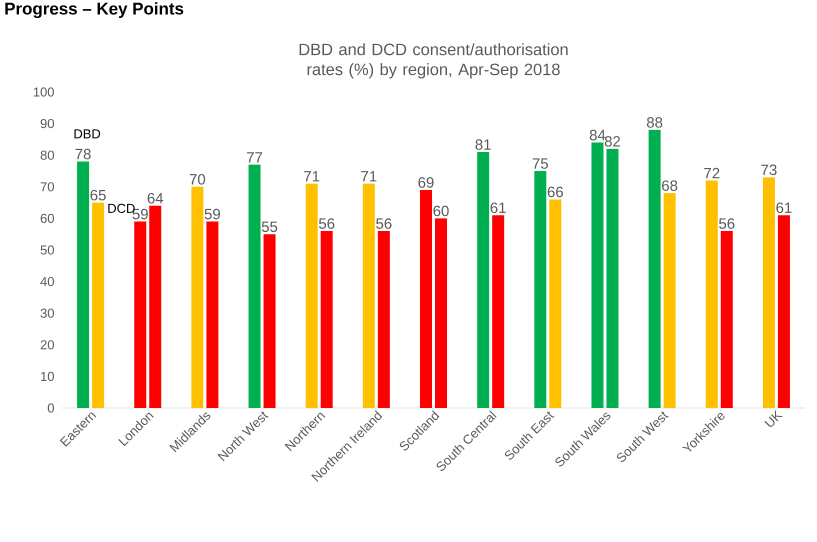  Describe the element at coordinates (47, 187) in the screenshot. I see `y-tick-label: 70` at that location.